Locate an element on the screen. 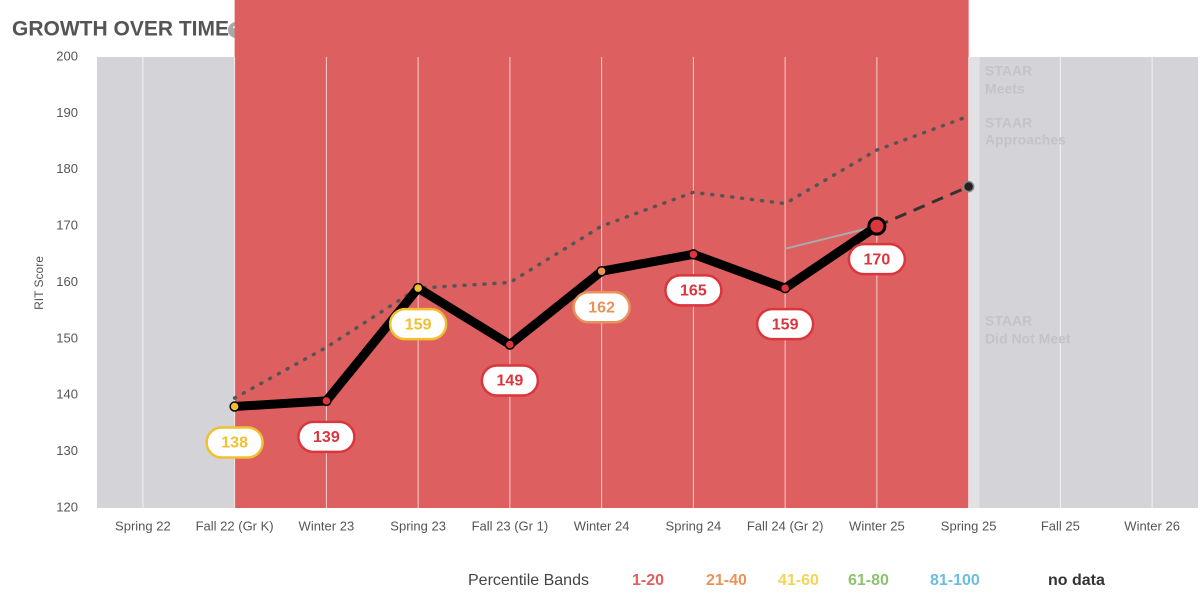  score-label: 149 is located at coordinates (510, 381).